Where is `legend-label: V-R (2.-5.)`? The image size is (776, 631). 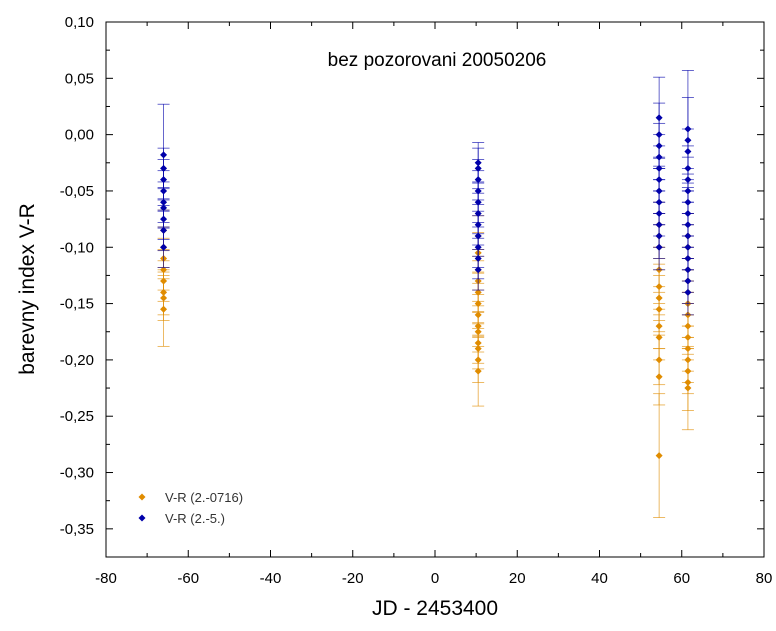
legend-label: V-R (2.-5.) is located at coordinates (195, 518).